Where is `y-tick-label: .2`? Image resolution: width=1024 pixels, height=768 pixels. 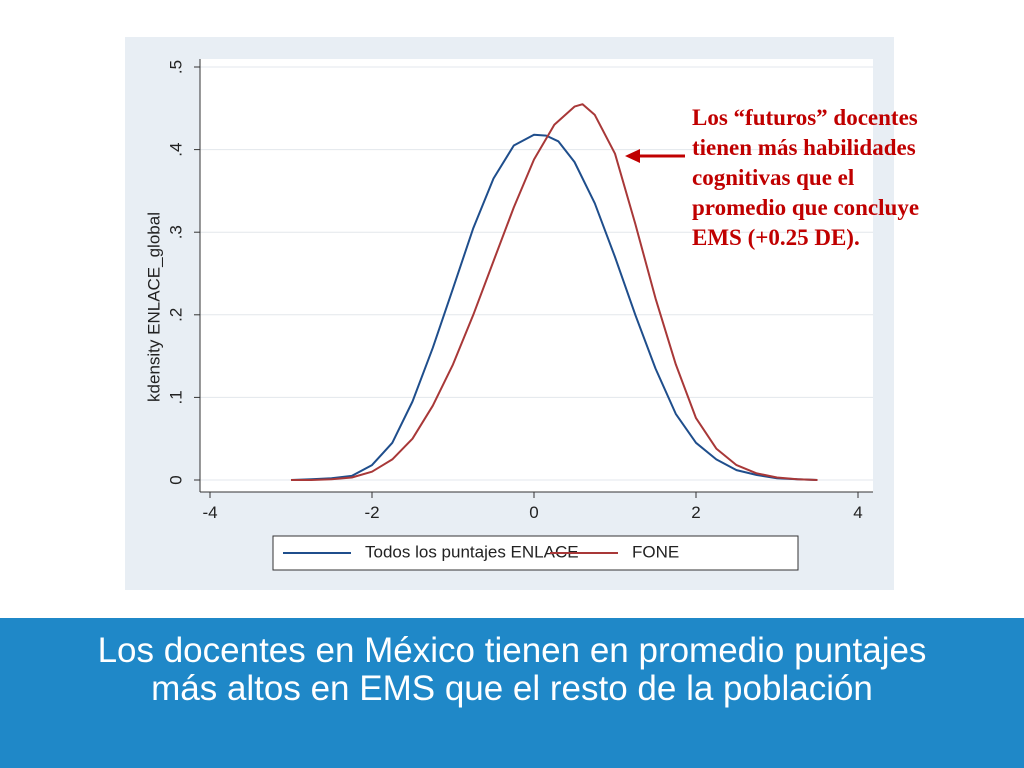
y-tick-label: .2 is located at coordinates (175, 315).